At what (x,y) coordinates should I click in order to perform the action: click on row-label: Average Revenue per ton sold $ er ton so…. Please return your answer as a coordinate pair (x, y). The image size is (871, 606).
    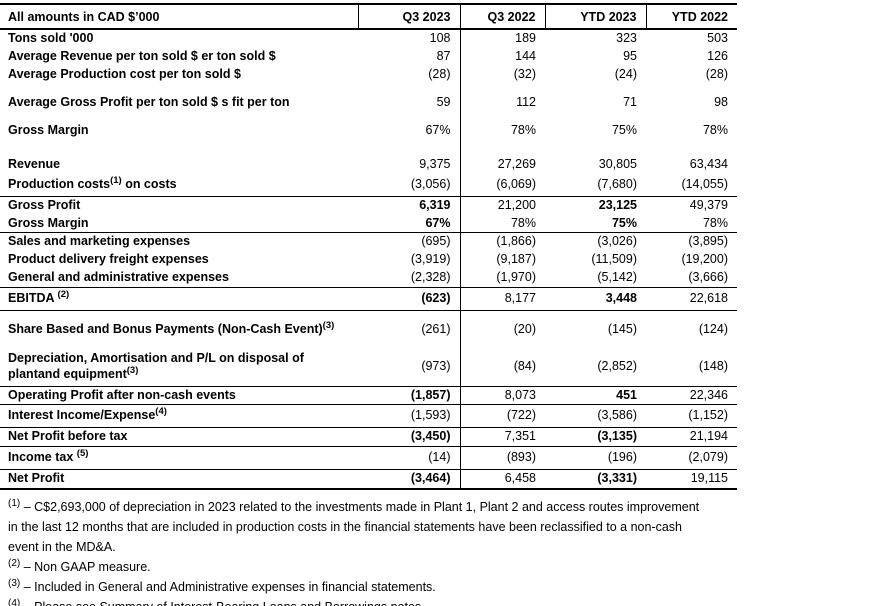
    Looking at the image, I should click on (142, 55).